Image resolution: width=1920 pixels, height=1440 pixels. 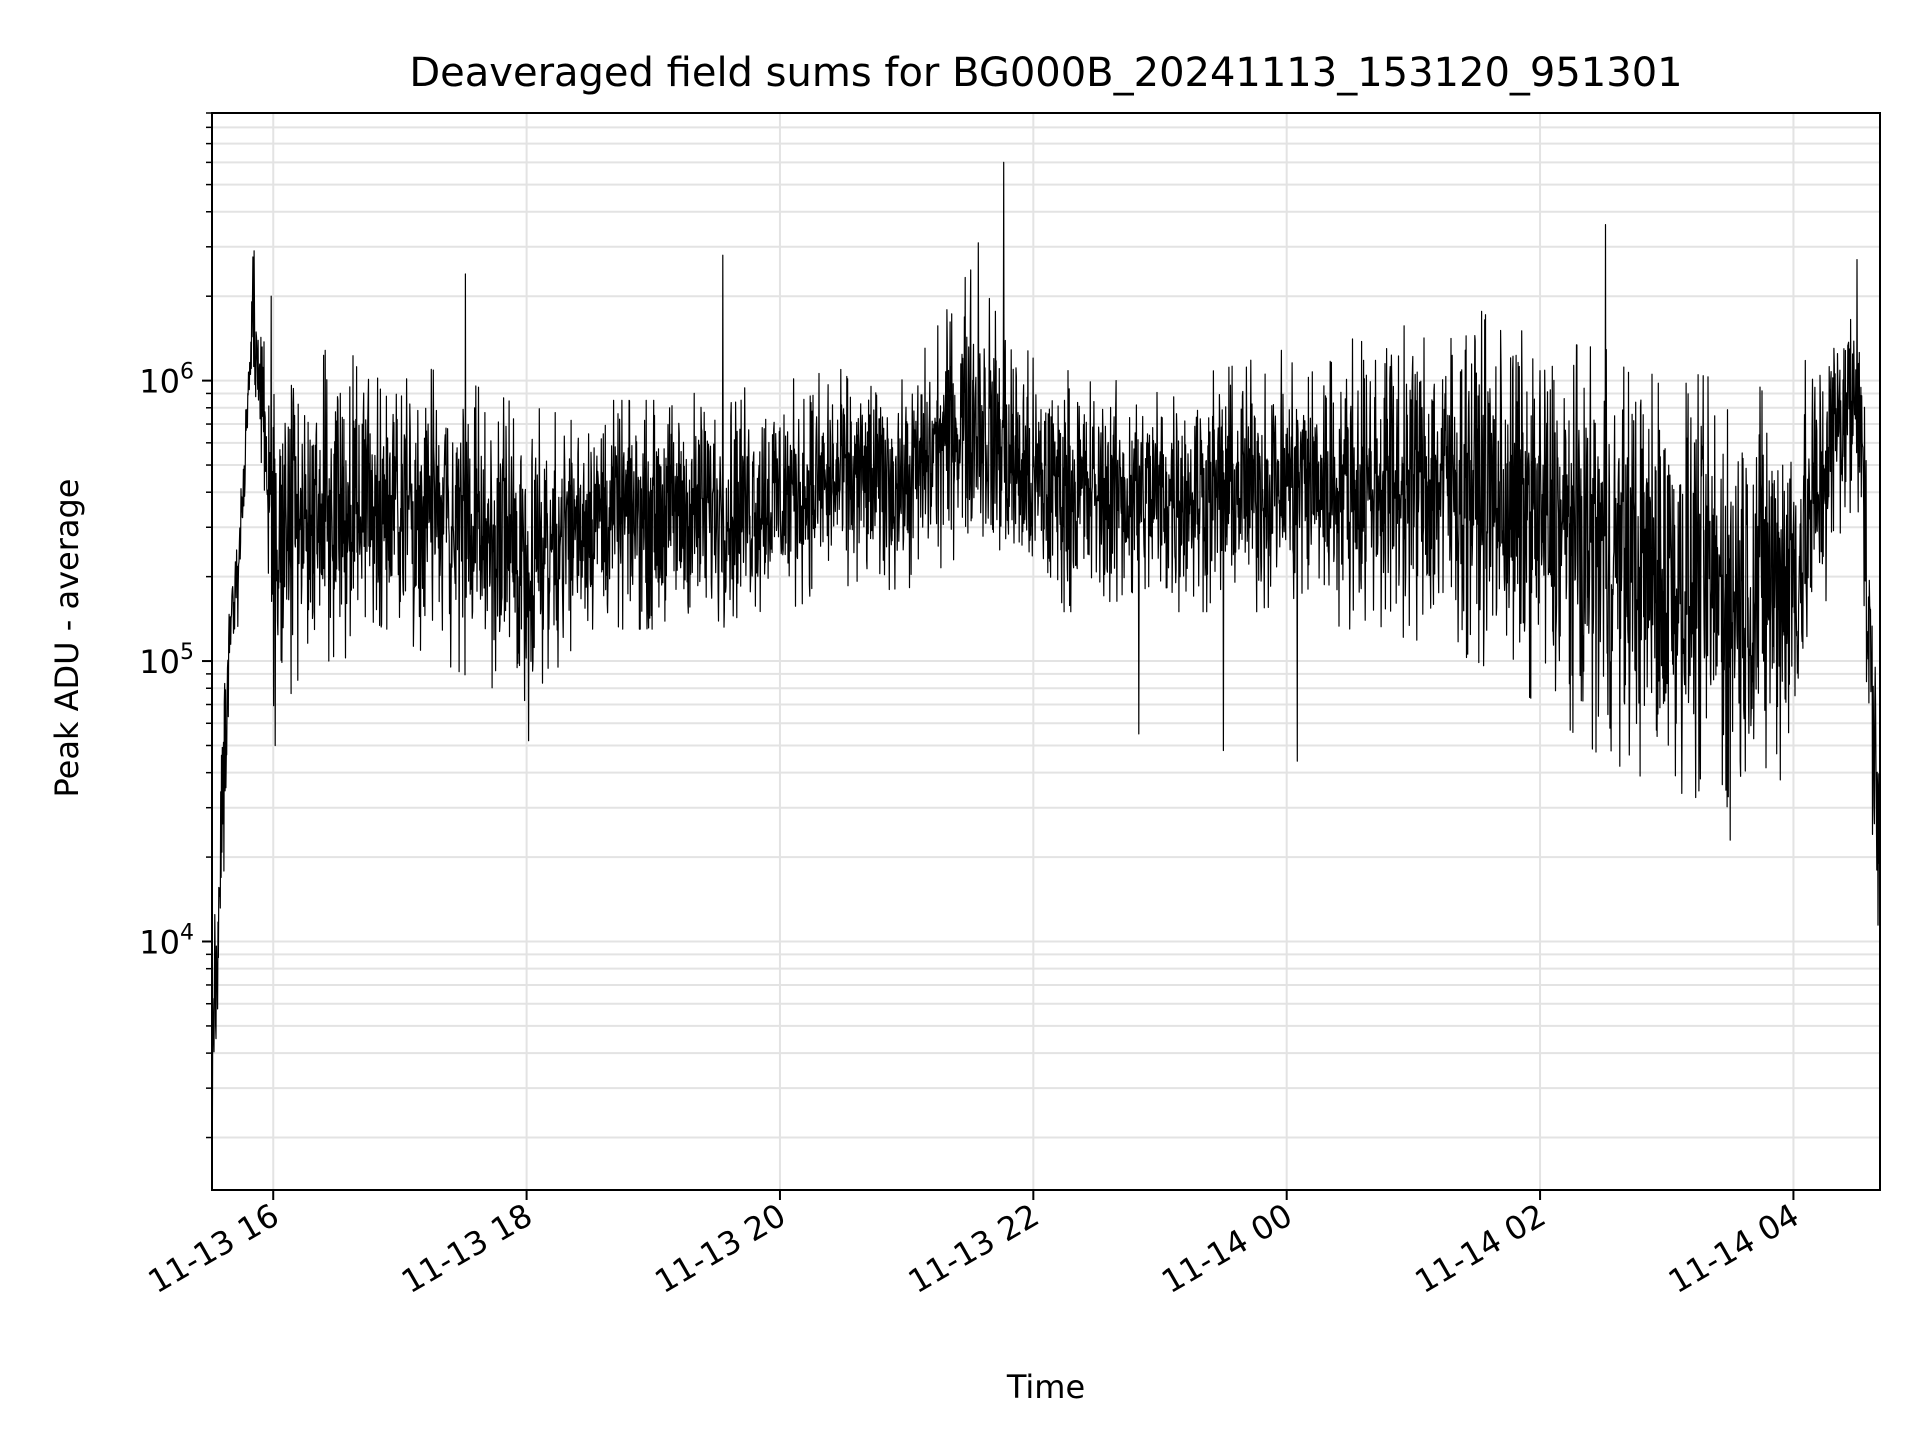 I want to click on y-tick-exponent: 4, so click(x=187, y=933).